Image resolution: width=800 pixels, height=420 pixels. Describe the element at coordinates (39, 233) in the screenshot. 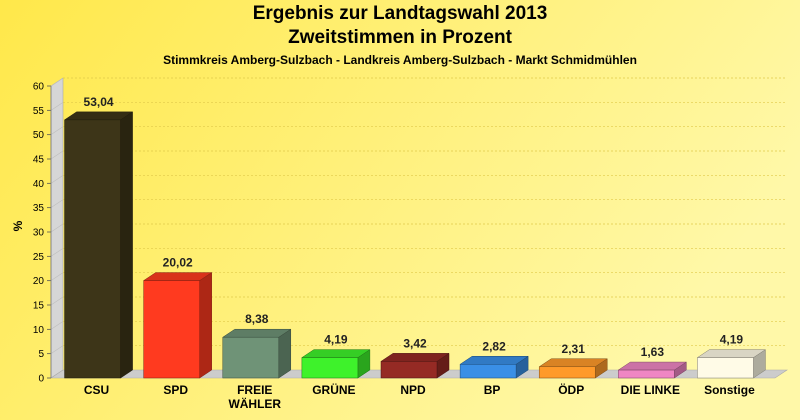

I see `y-tick-label: 30` at that location.